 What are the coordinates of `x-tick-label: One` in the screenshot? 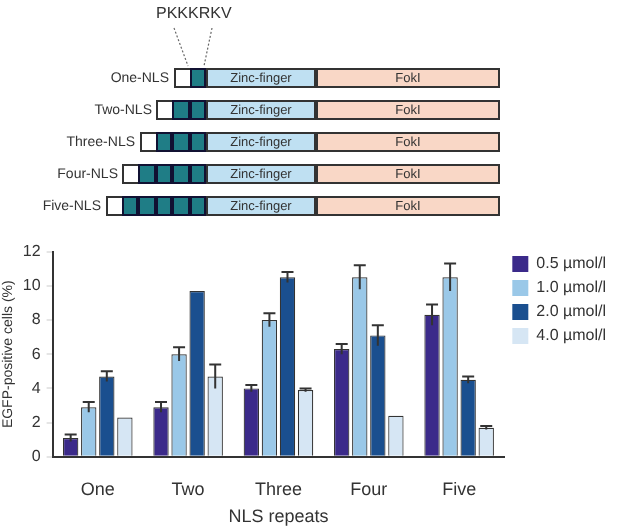 It's located at (97, 488).